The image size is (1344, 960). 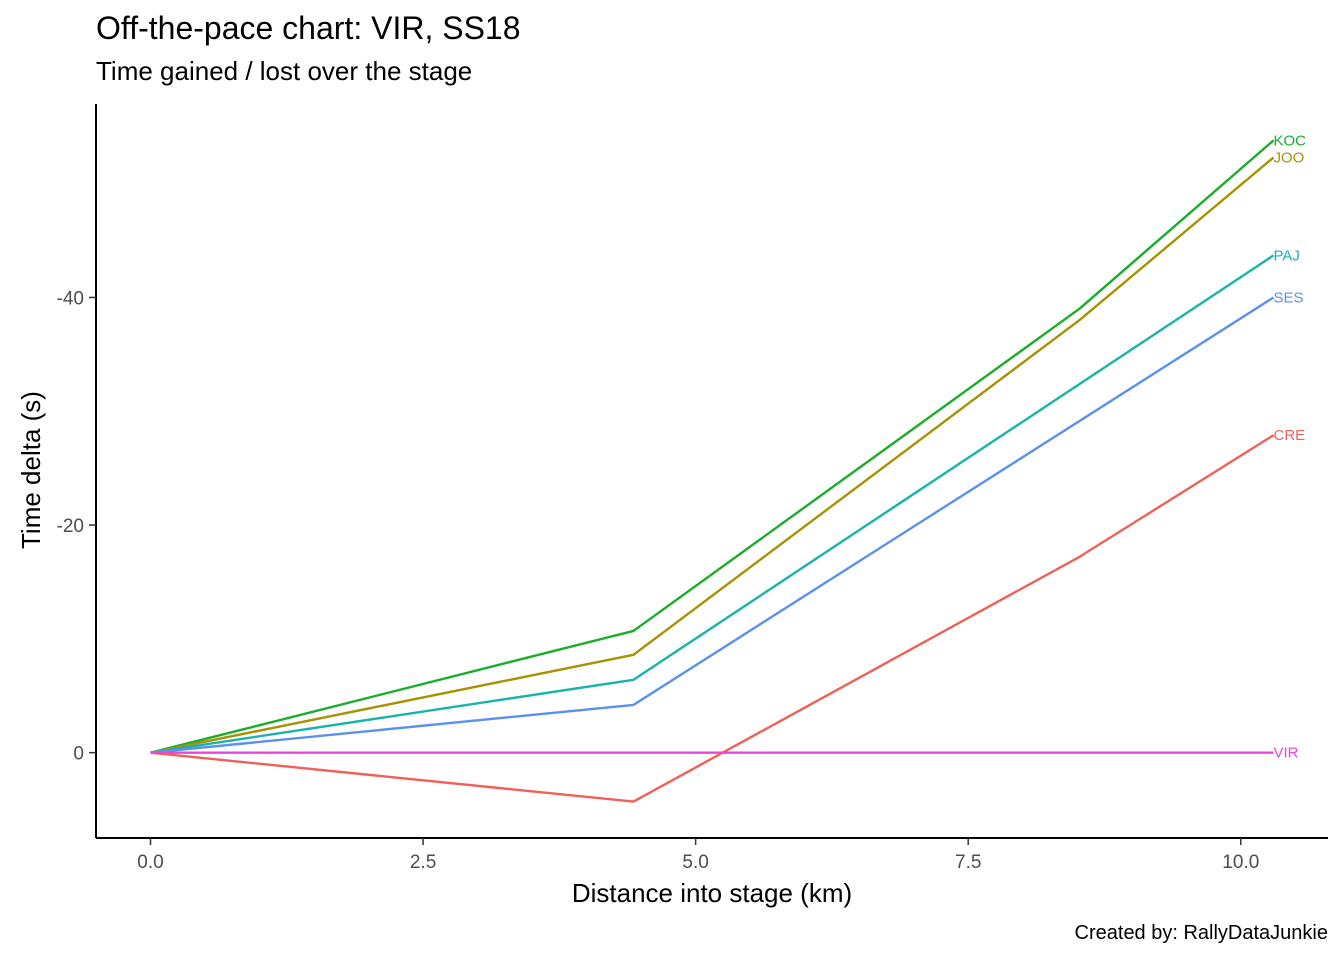 I want to click on series-label-joo: JOO, so click(x=1288, y=157).